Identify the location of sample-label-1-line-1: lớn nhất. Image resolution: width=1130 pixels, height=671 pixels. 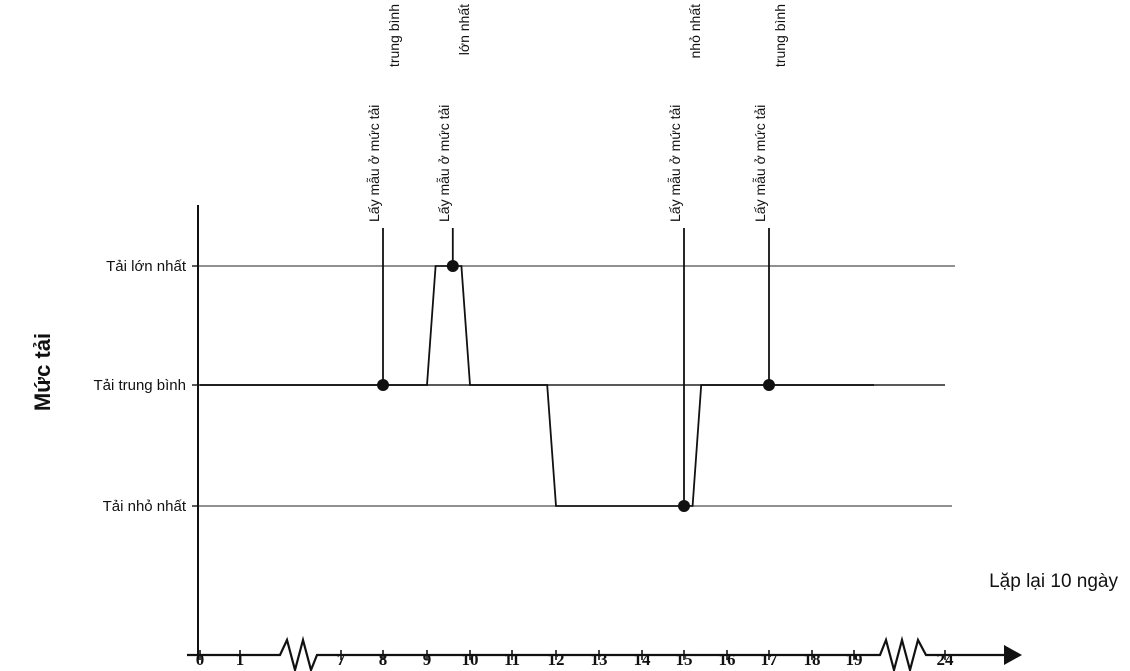
(464, 29).